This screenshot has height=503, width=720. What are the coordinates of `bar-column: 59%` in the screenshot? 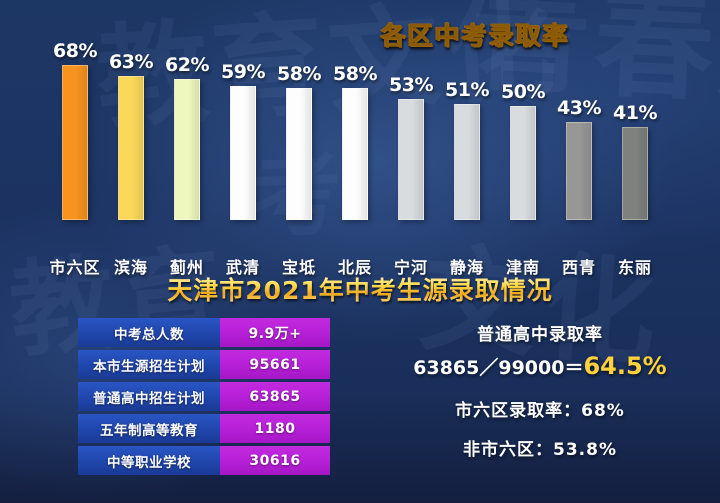 It's located at (243, 125).